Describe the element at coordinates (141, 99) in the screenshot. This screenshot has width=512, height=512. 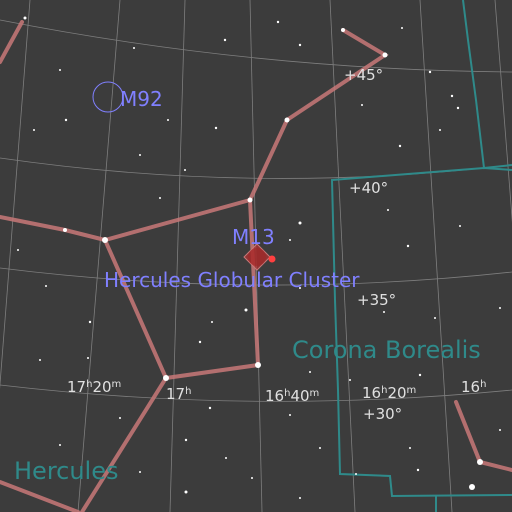
I see `m92-label: M92` at that location.